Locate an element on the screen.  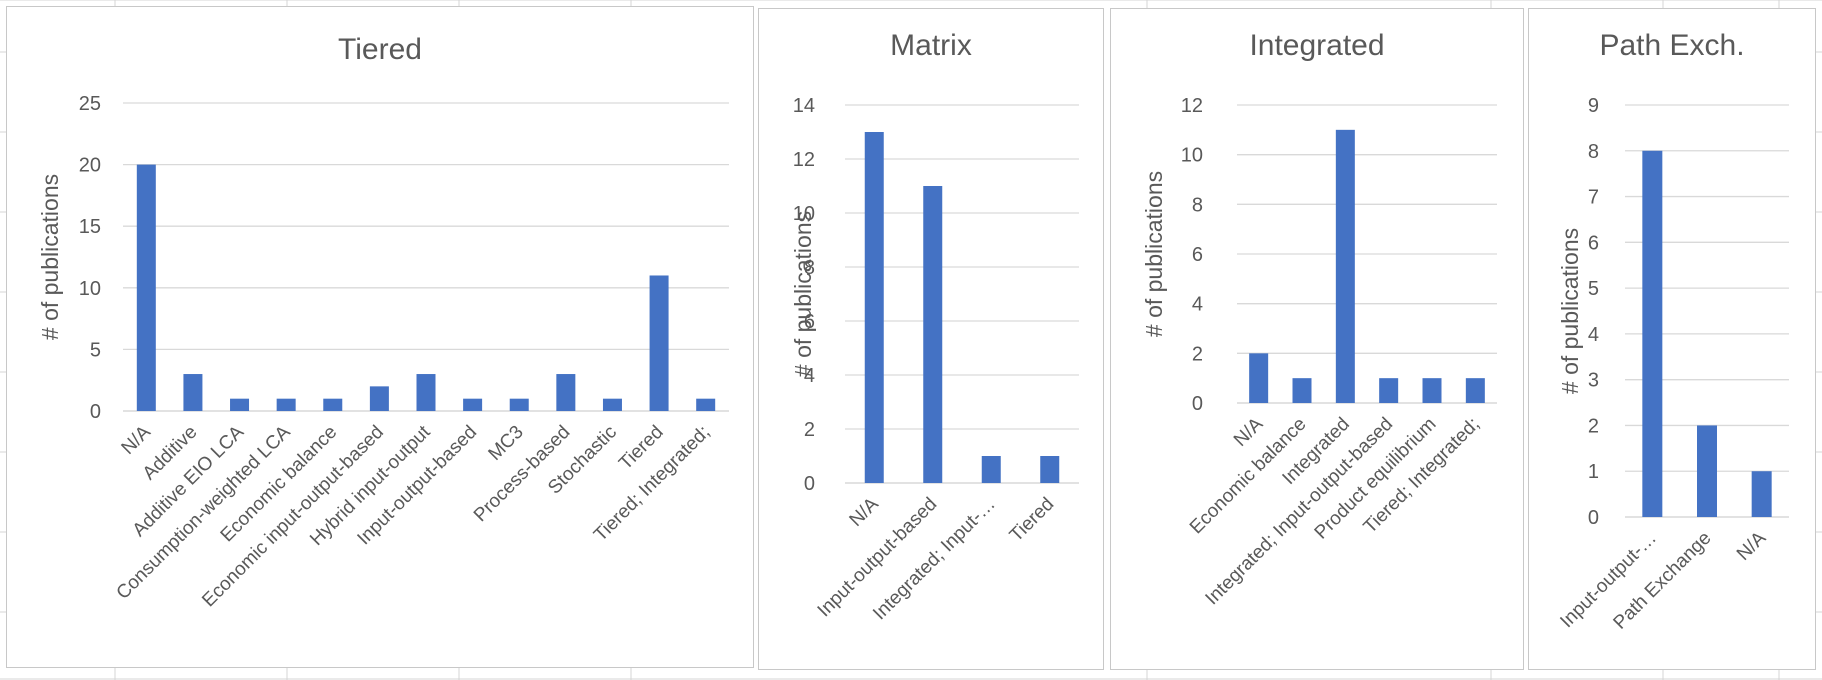
y-tick-label: 7 is located at coordinates (1593, 198).